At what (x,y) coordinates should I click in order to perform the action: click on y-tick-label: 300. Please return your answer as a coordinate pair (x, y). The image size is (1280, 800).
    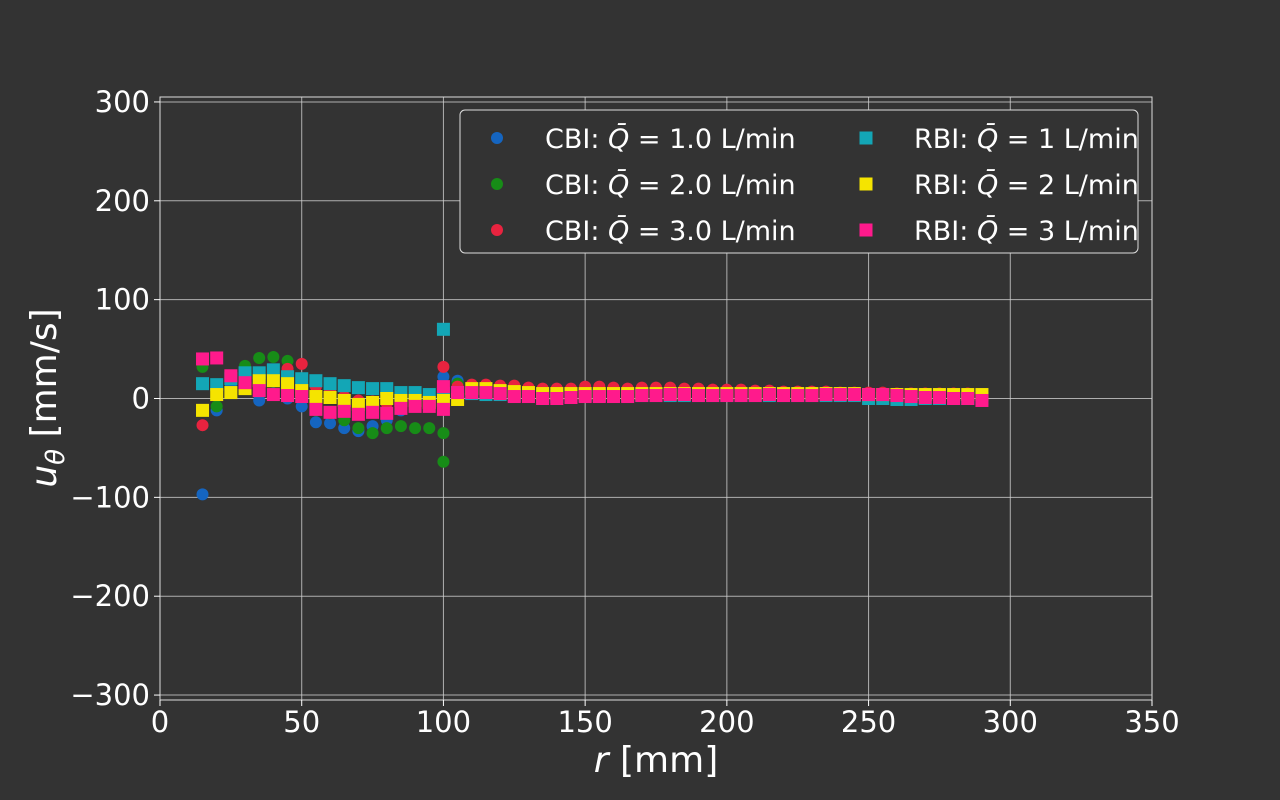
    Looking at the image, I should click on (122, 102).